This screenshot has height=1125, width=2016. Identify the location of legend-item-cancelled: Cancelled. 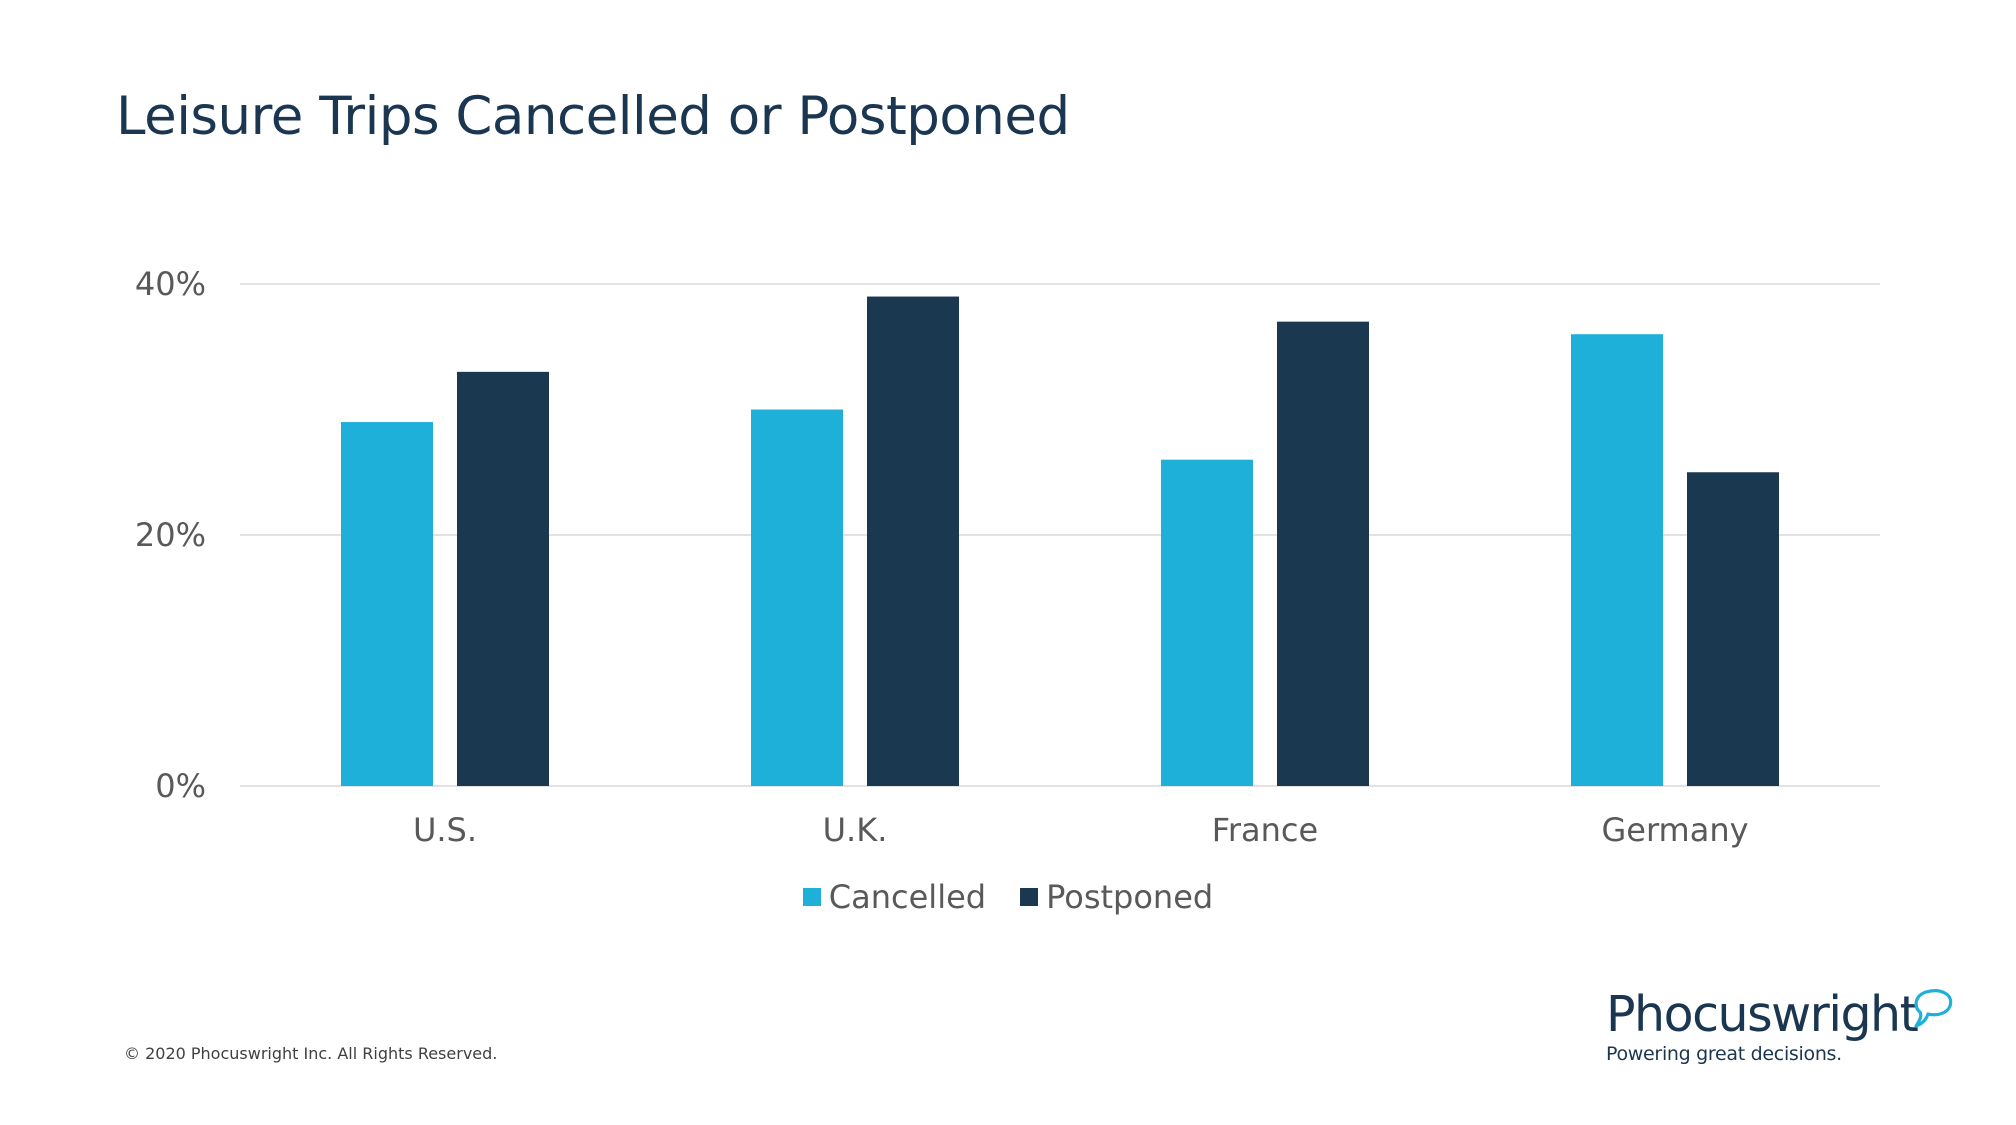
(894, 897).